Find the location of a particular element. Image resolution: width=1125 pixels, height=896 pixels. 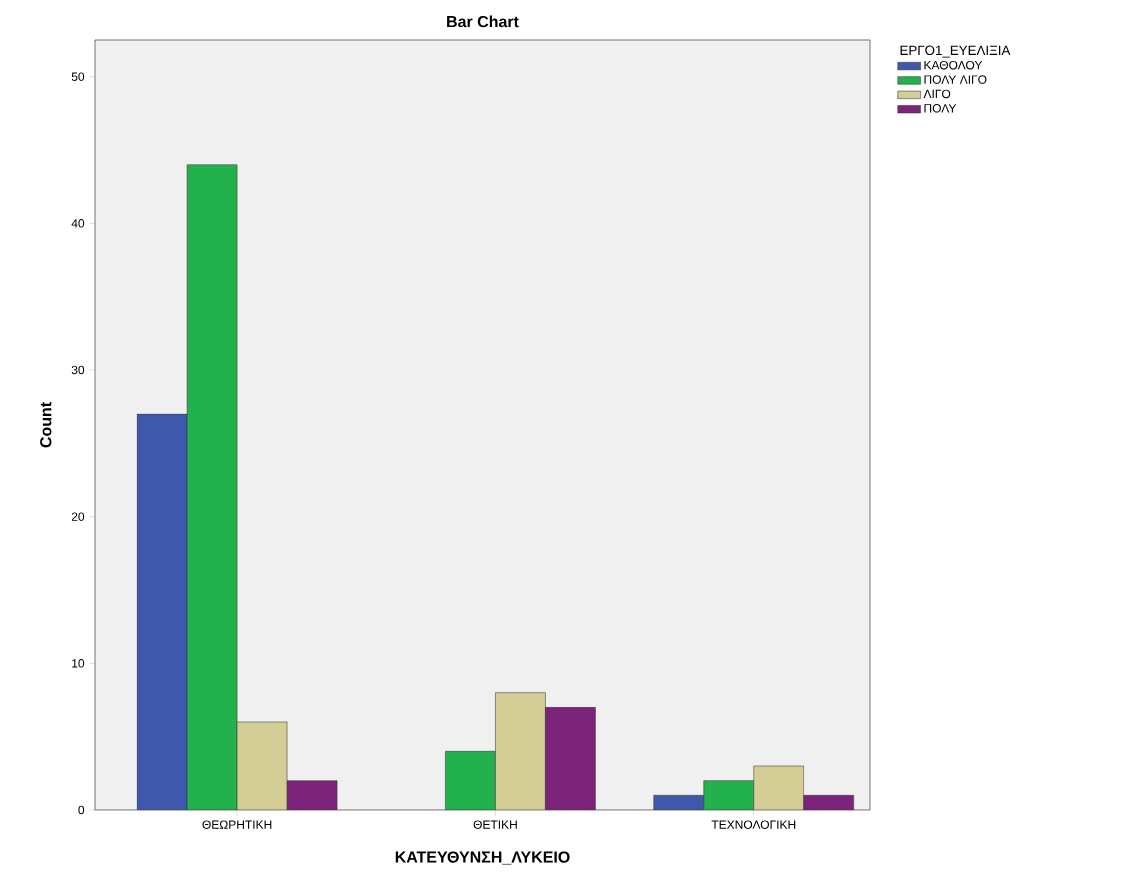

y-tick-label: 10 is located at coordinates (78, 663).